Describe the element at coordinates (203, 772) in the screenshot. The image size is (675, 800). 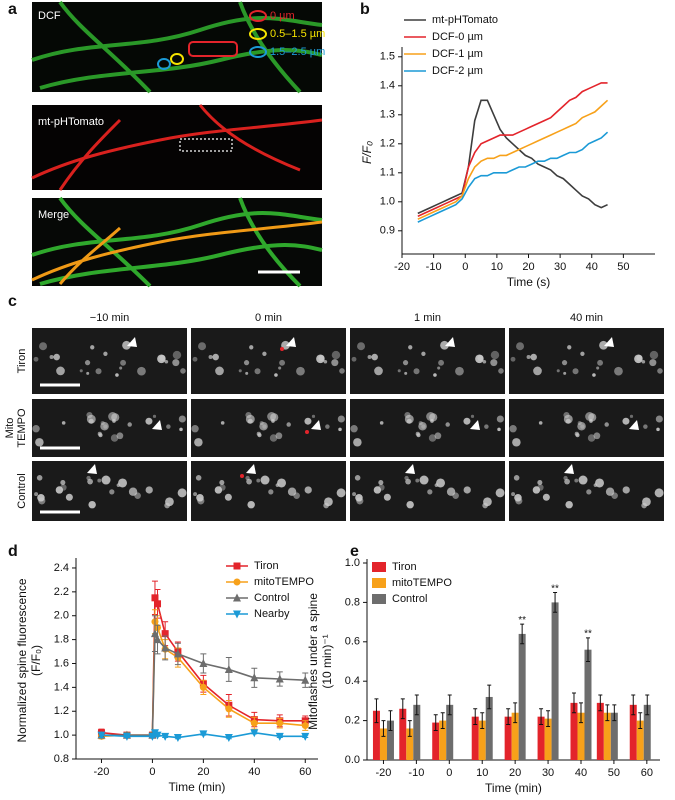
I see `x-tick-label: 20` at that location.